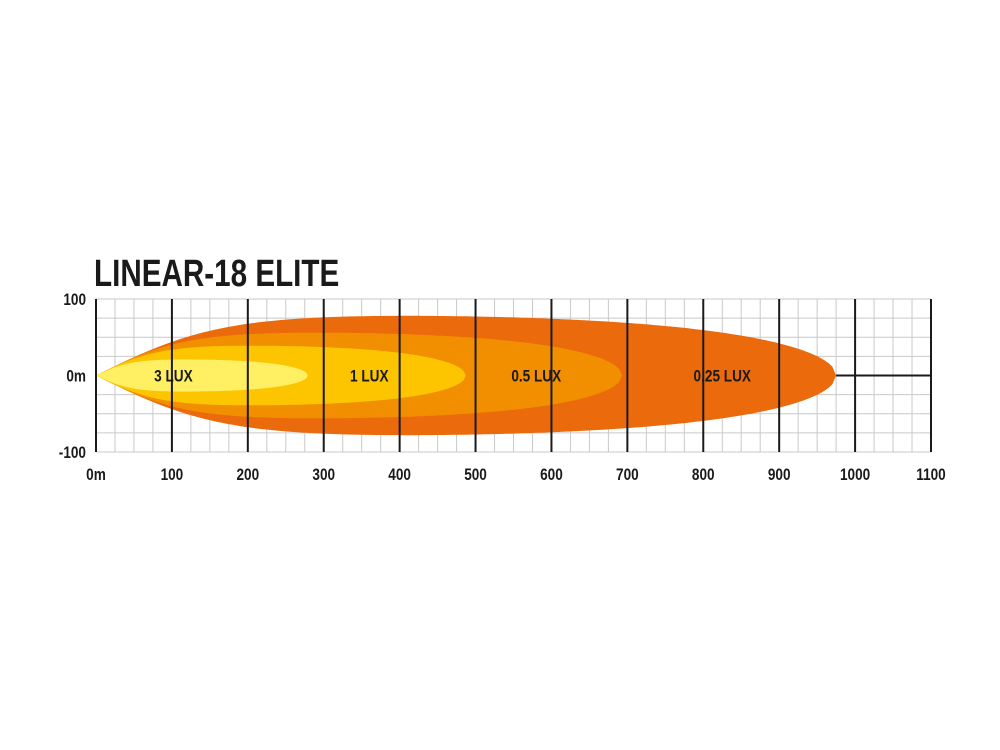 The width and height of the screenshot is (1000, 750). What do you see at coordinates (323, 475) in the screenshot?
I see `x-tick-label: 300` at bounding box center [323, 475].